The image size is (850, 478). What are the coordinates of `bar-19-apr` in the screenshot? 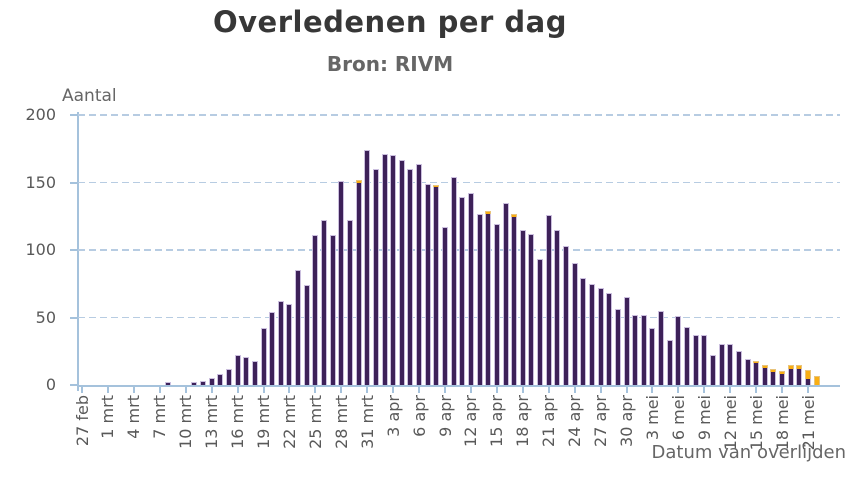 It's located at (531, 309).